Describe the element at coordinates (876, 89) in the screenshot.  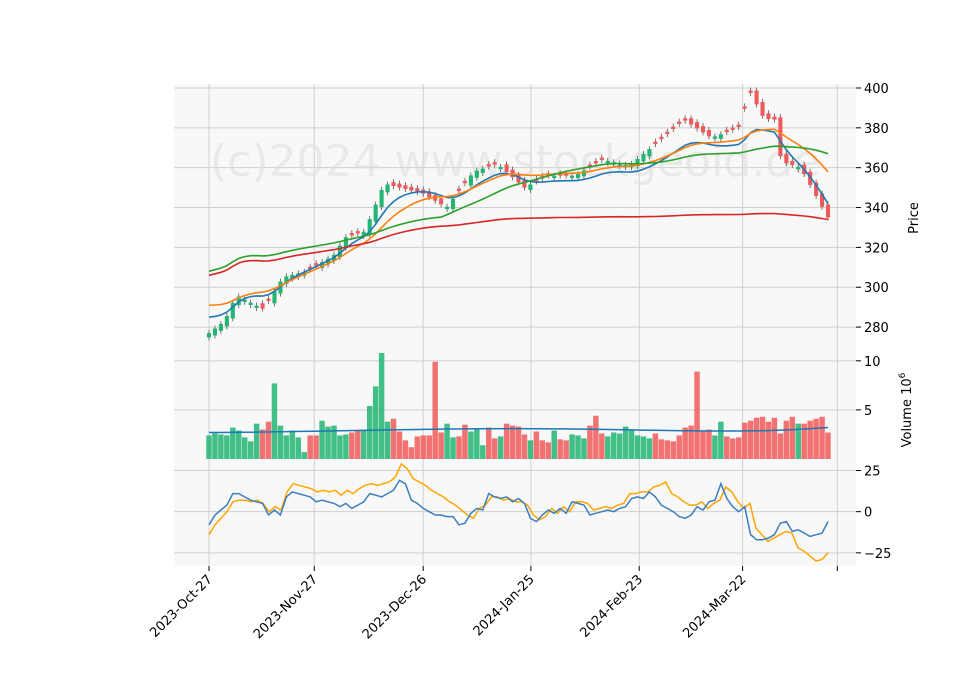
I see `y-tick-label: 400` at that location.